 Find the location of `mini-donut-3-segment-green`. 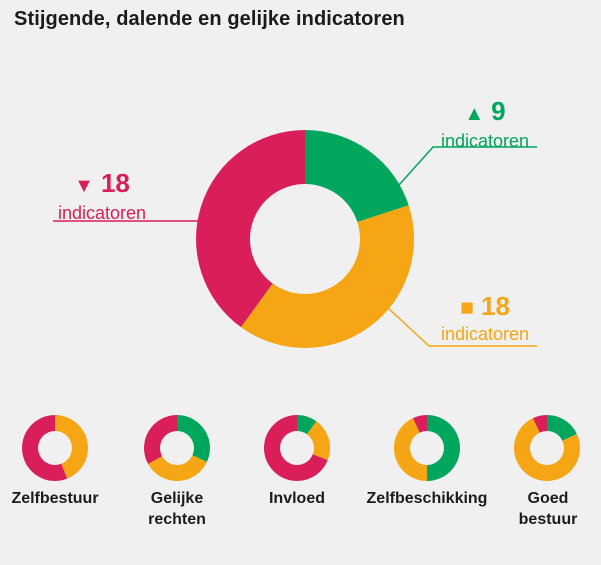

mini-donut-3-segment-green is located at coordinates (307, 425).